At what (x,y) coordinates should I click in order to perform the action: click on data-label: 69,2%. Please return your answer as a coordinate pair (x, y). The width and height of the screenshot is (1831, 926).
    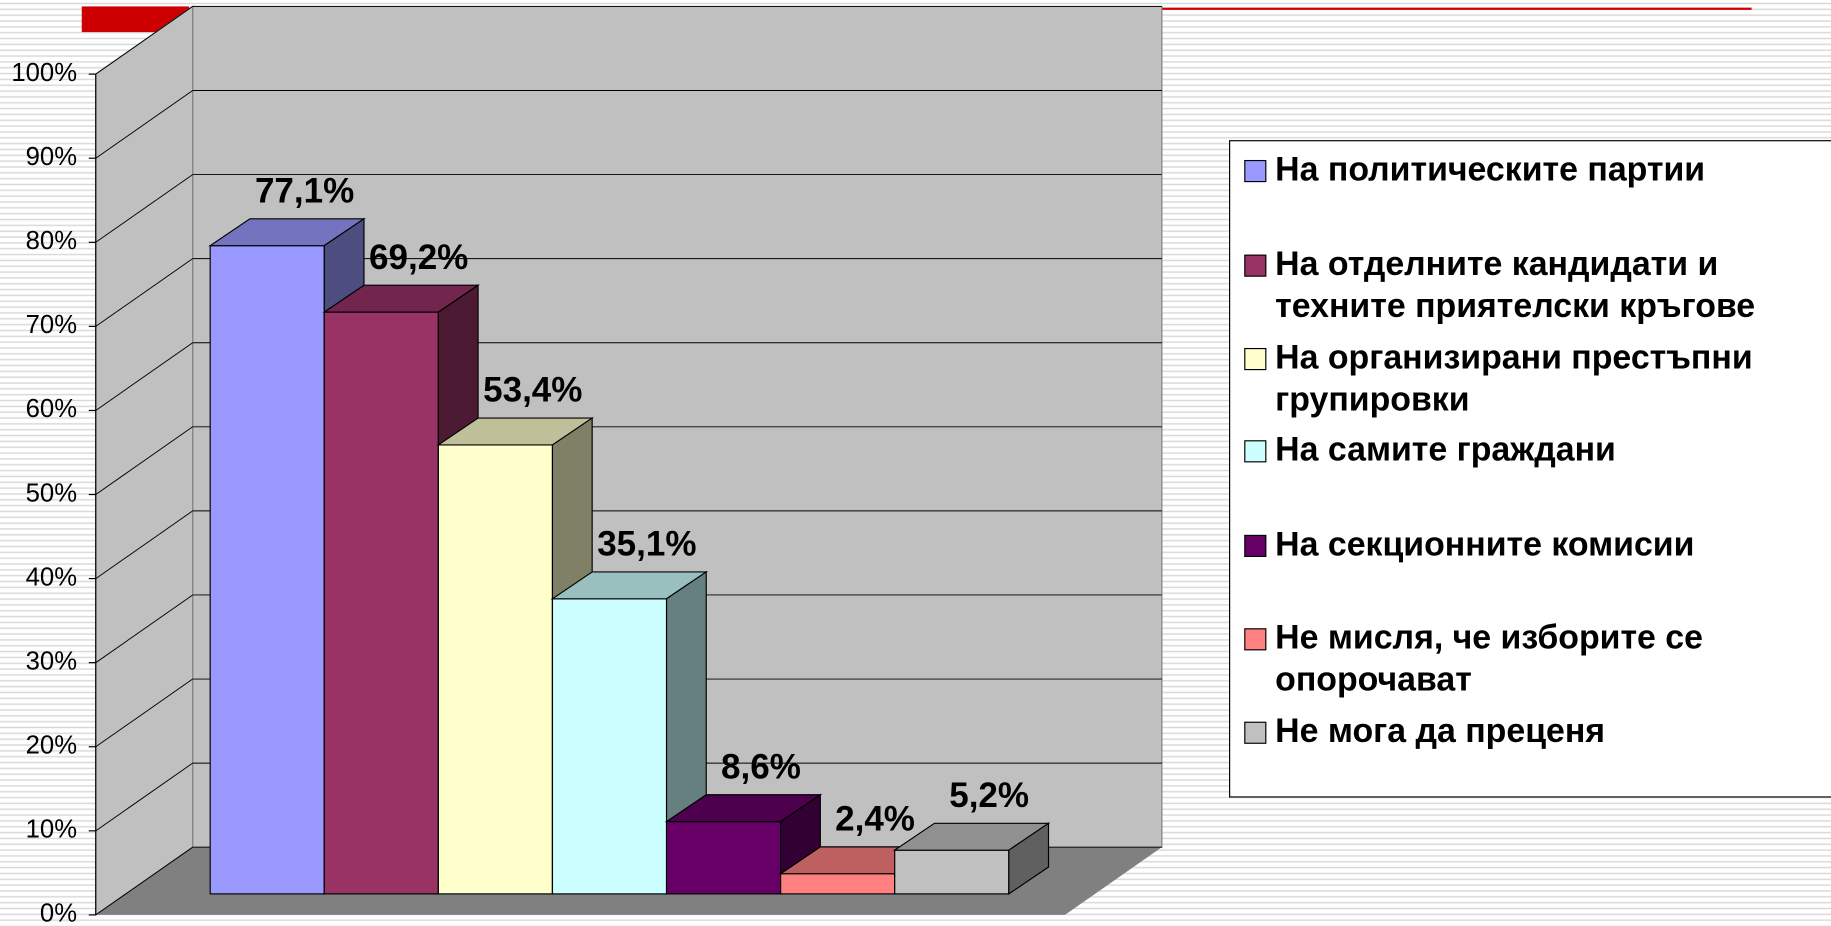
    Looking at the image, I should click on (418, 257).